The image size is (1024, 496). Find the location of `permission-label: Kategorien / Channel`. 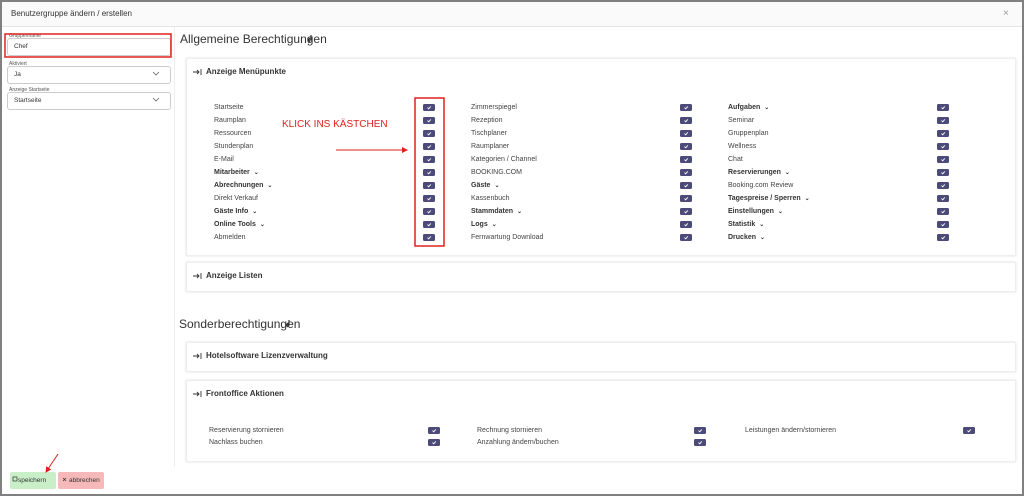

permission-label: Kategorien / Channel is located at coordinates (504, 159).